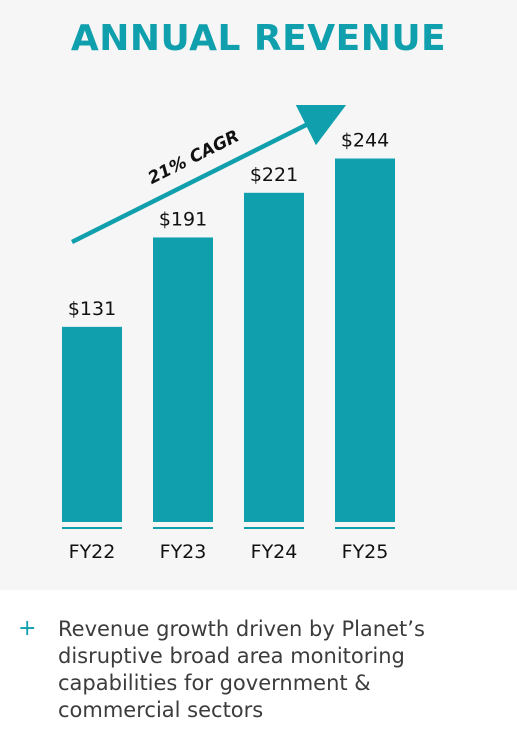 The width and height of the screenshot is (517, 745). I want to click on plus-icon: +, so click(27, 628).